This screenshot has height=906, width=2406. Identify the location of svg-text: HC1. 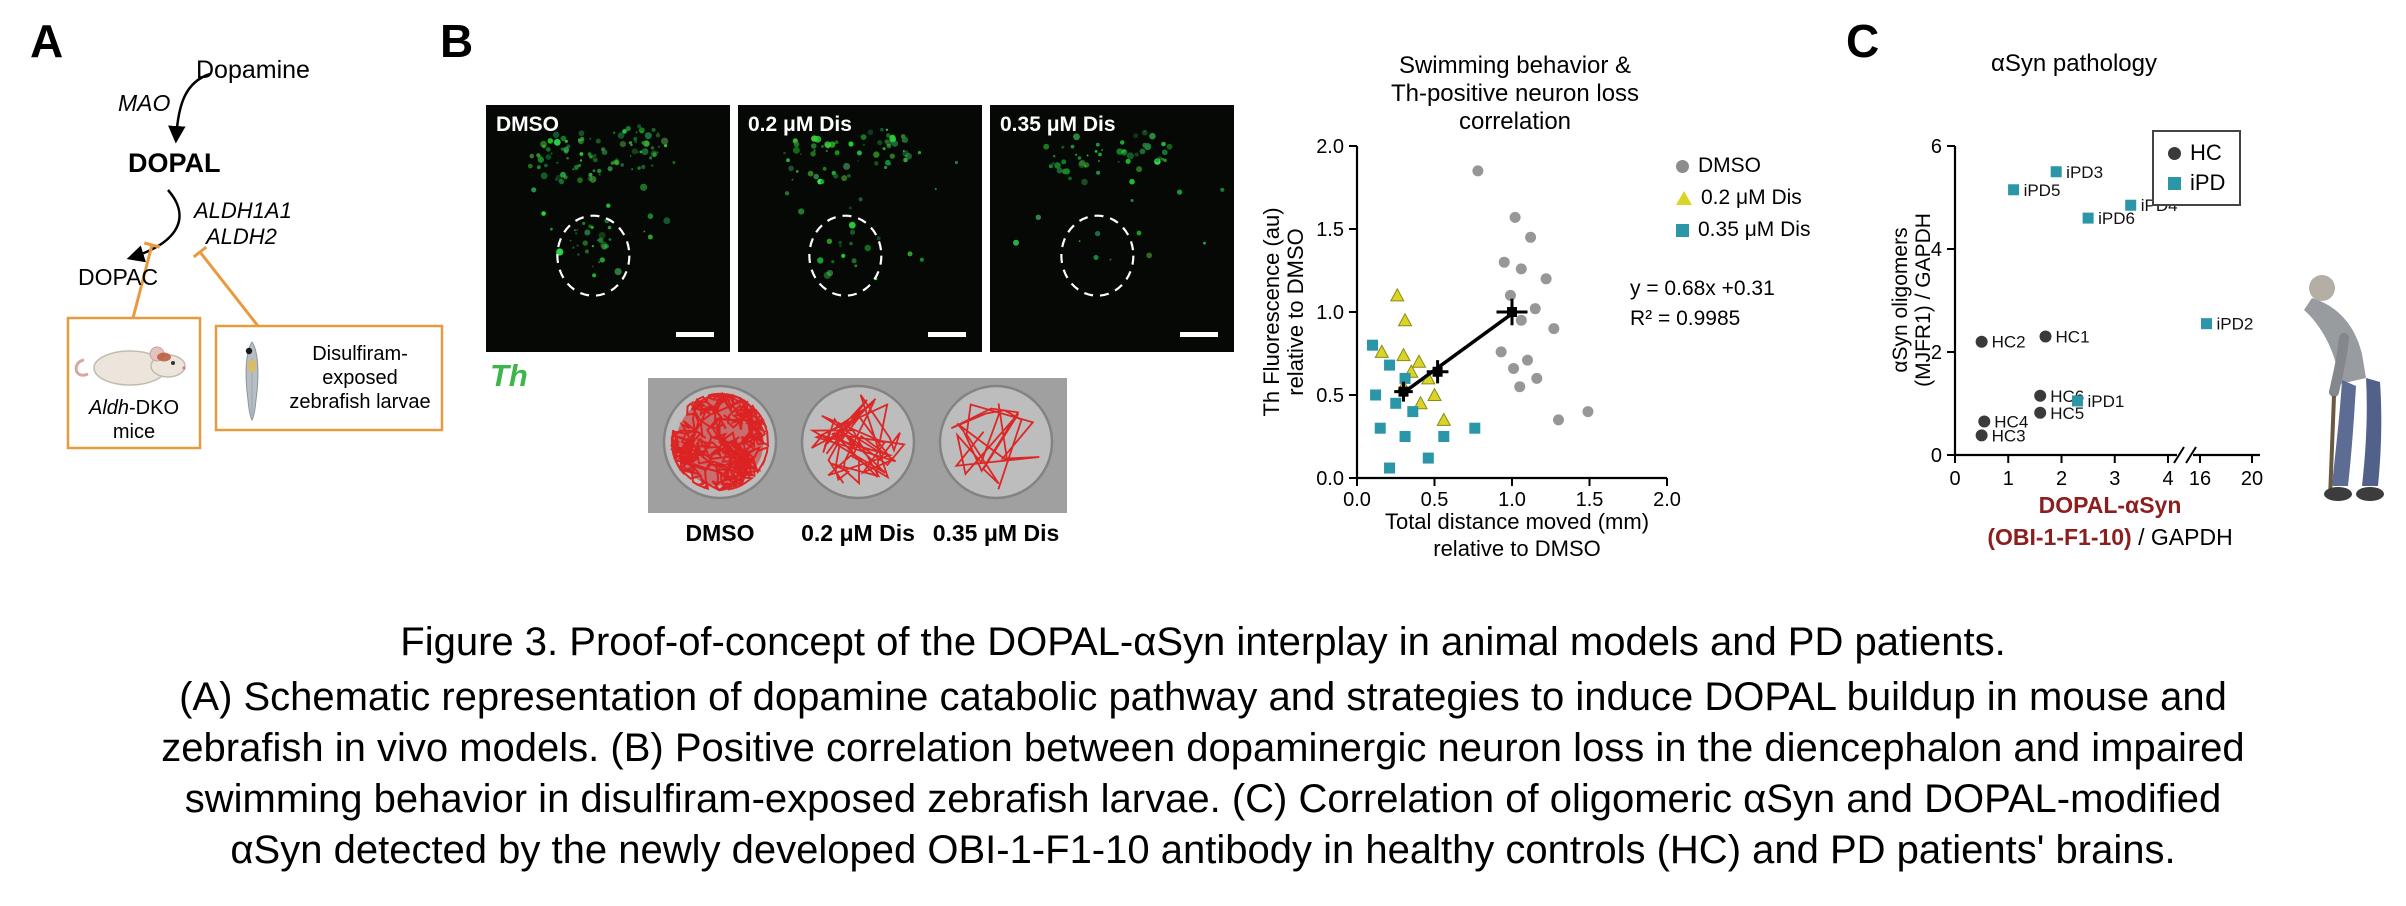
(2073, 337).